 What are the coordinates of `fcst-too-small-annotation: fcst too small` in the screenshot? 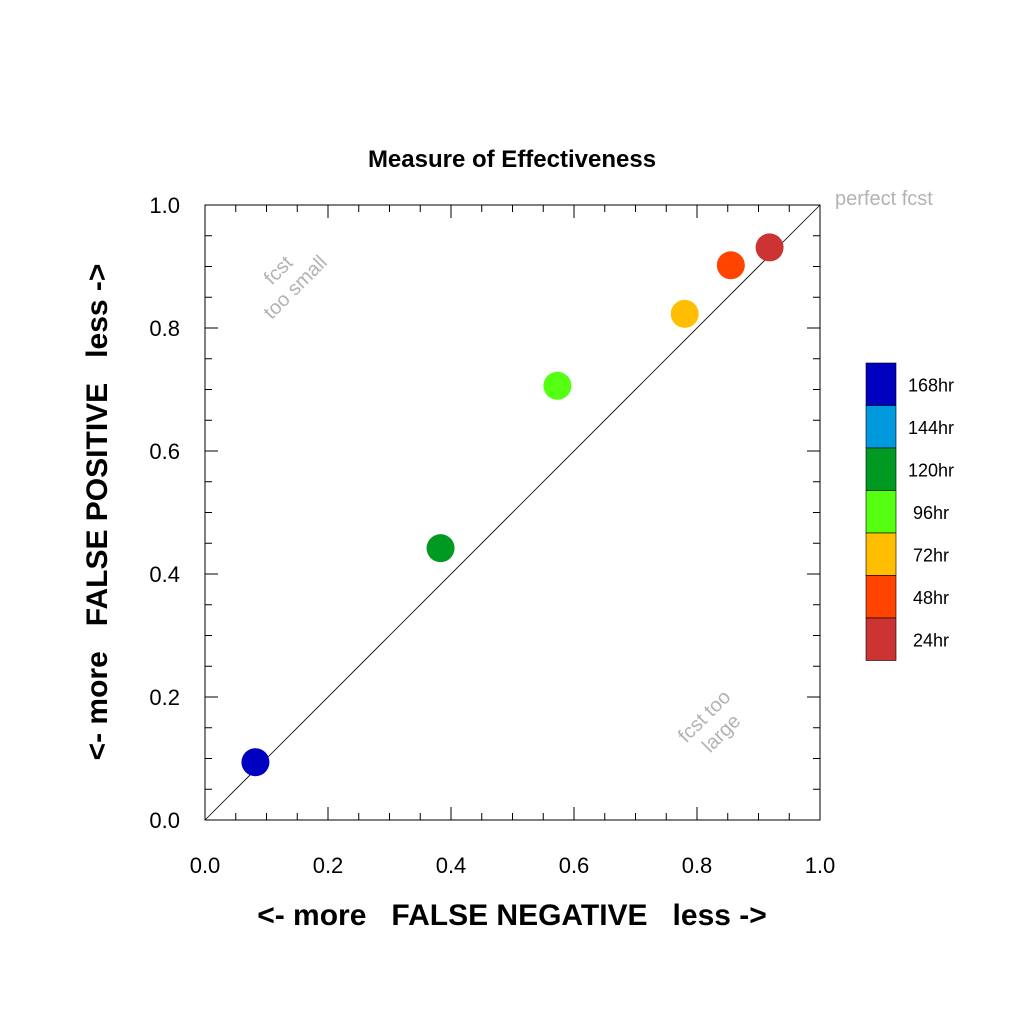 It's located at (296, 288).